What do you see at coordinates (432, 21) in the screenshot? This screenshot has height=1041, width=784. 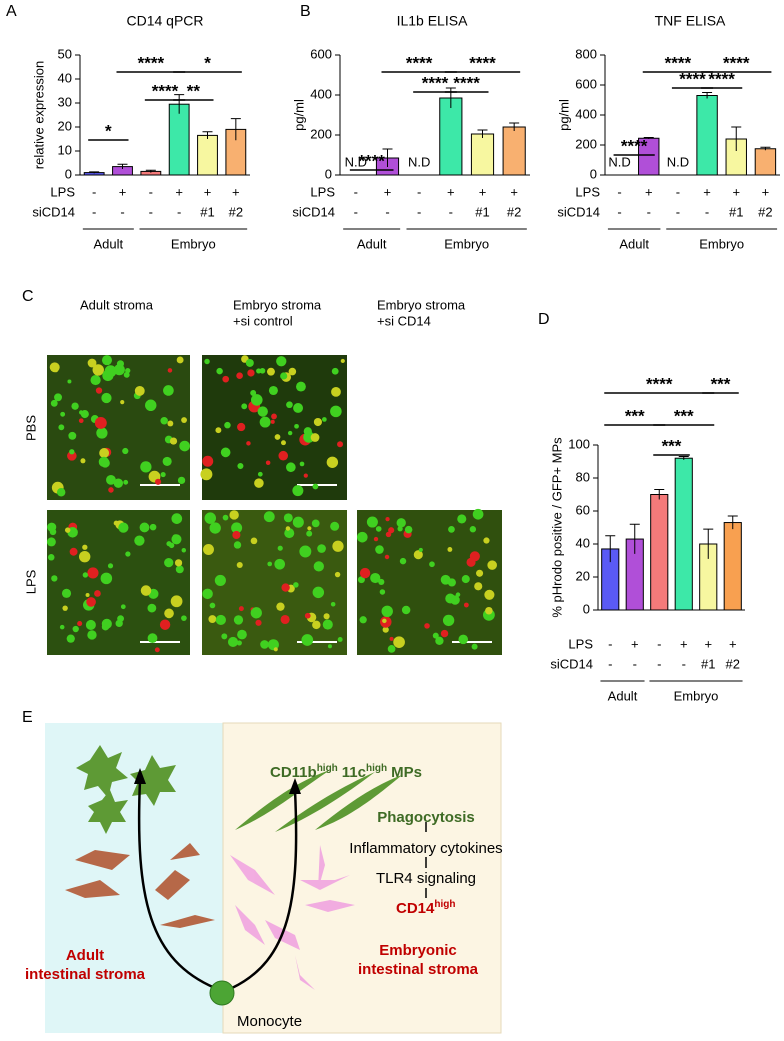 I see `chart-title: IL1b ELISA` at bounding box center [432, 21].